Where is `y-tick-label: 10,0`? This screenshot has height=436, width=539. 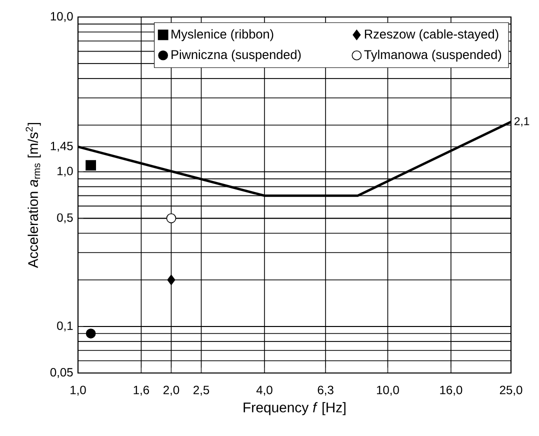 y-tick-label: 10,0 is located at coordinates (61, 17).